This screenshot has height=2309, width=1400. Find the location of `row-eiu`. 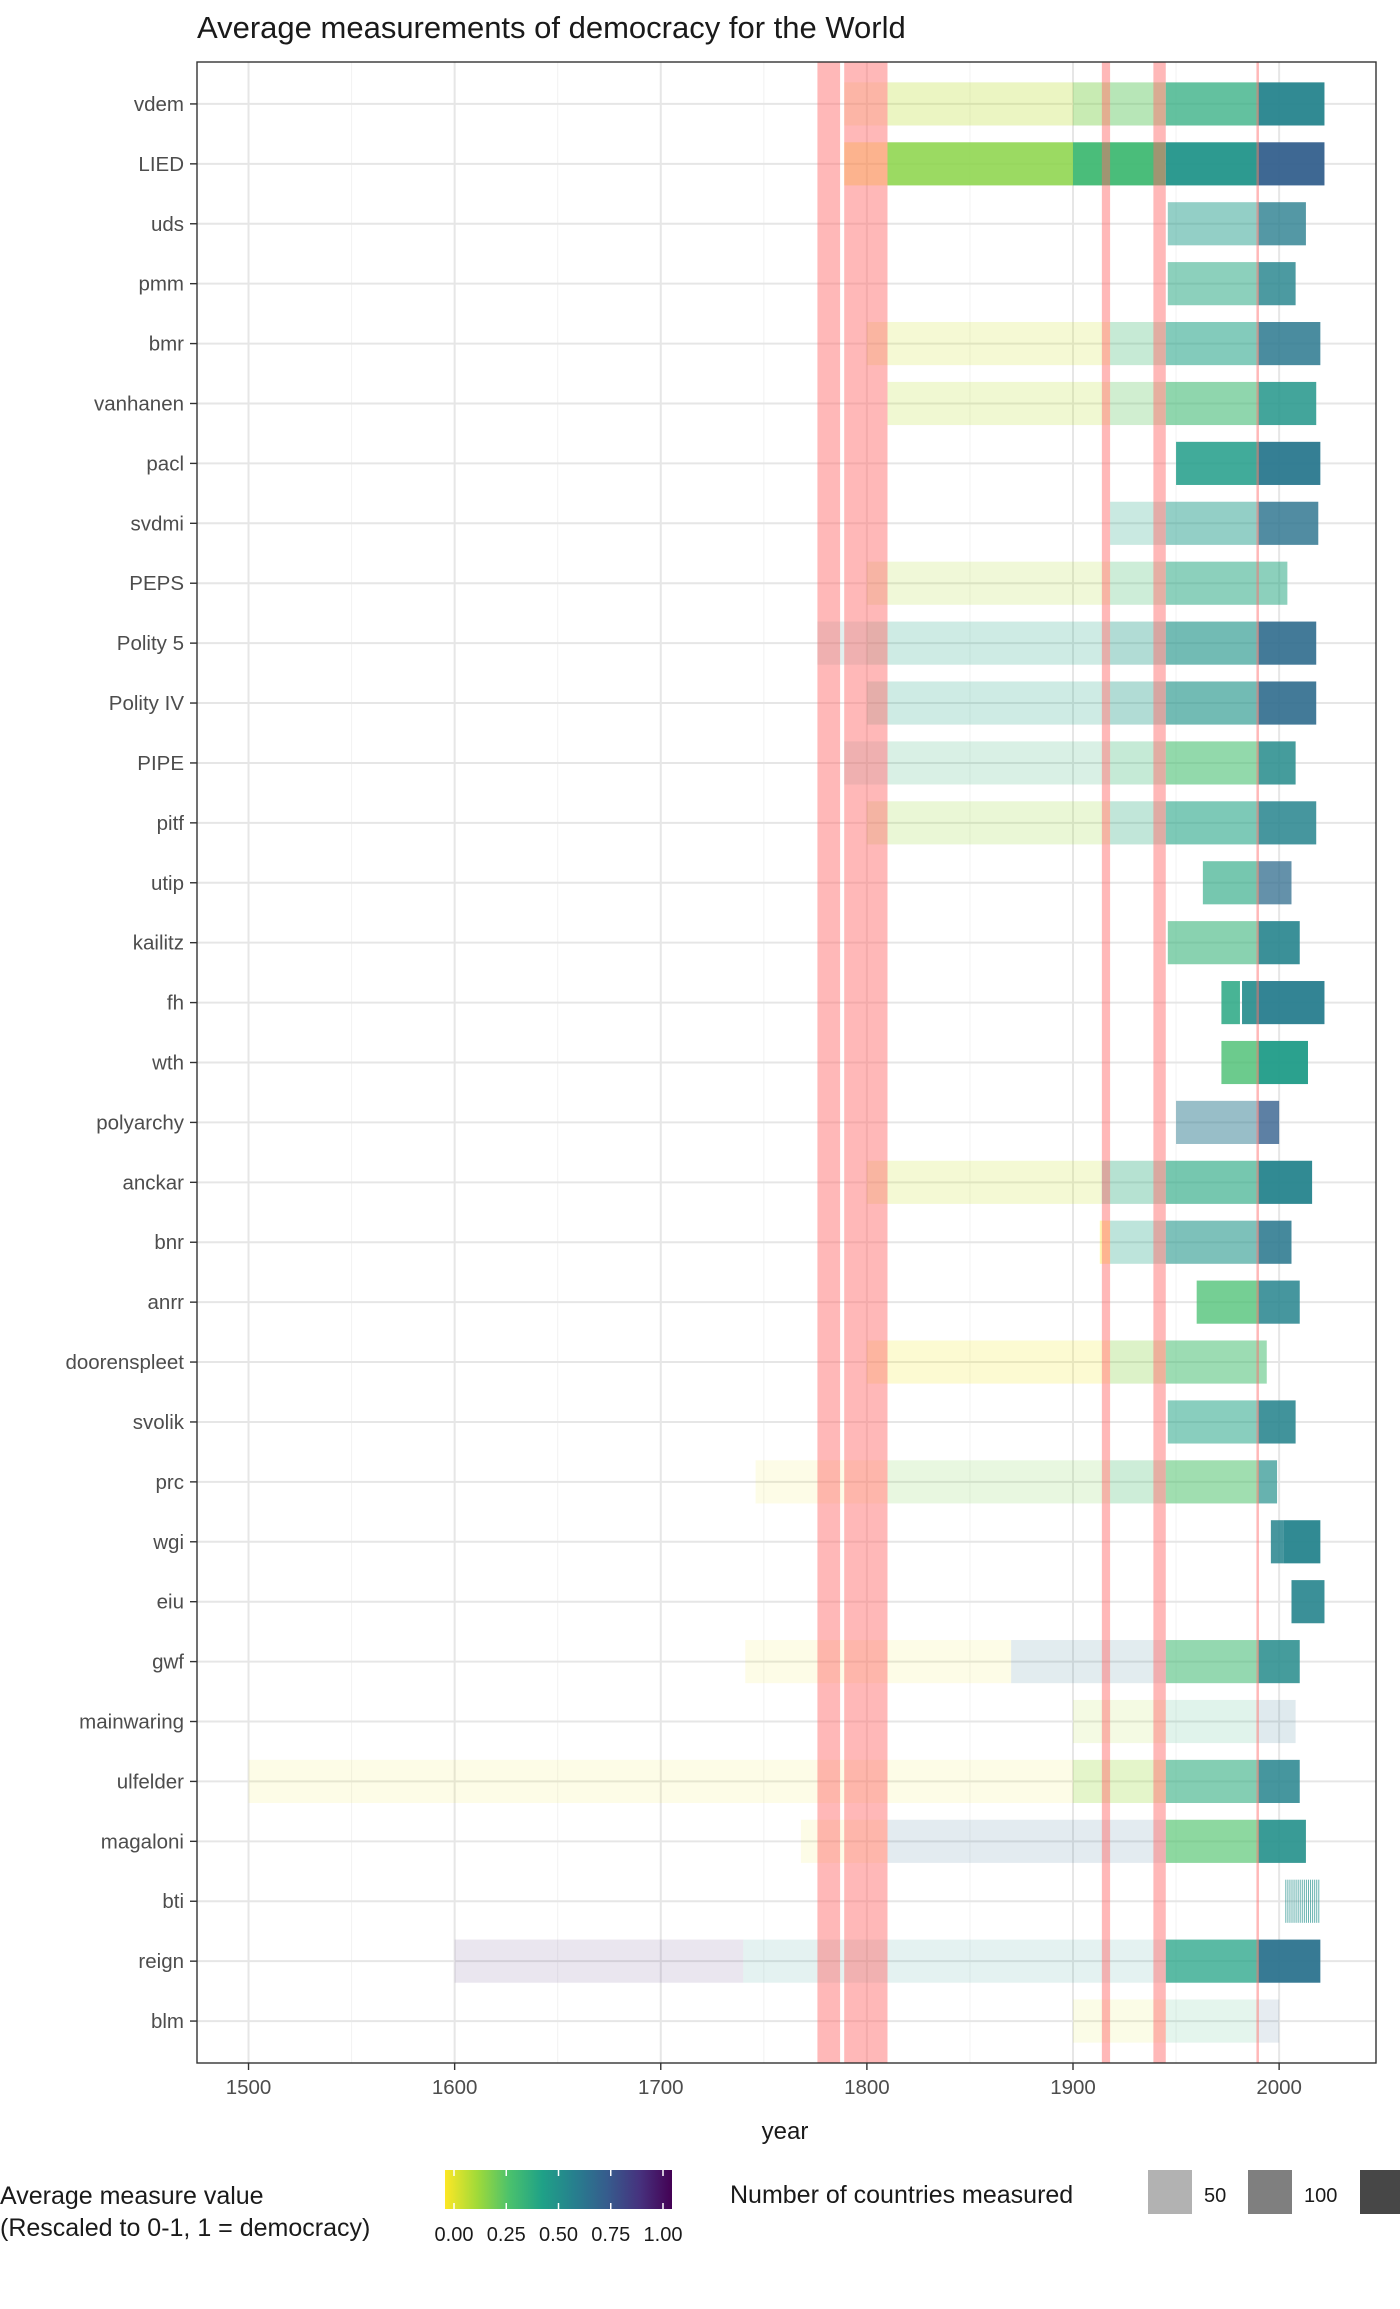

row-eiu is located at coordinates (1308, 1602).